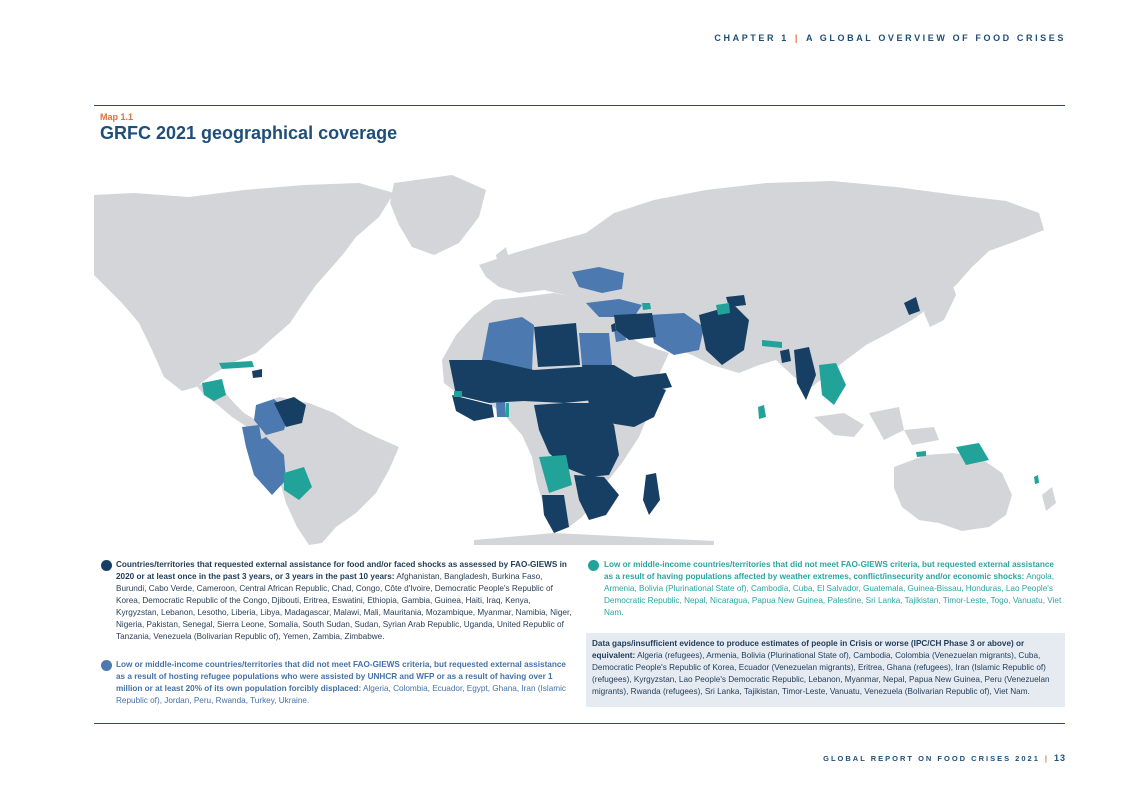 This screenshot has height=793, width=1122. Describe the element at coordinates (1049, 499) in the screenshot. I see `nz-land` at that location.